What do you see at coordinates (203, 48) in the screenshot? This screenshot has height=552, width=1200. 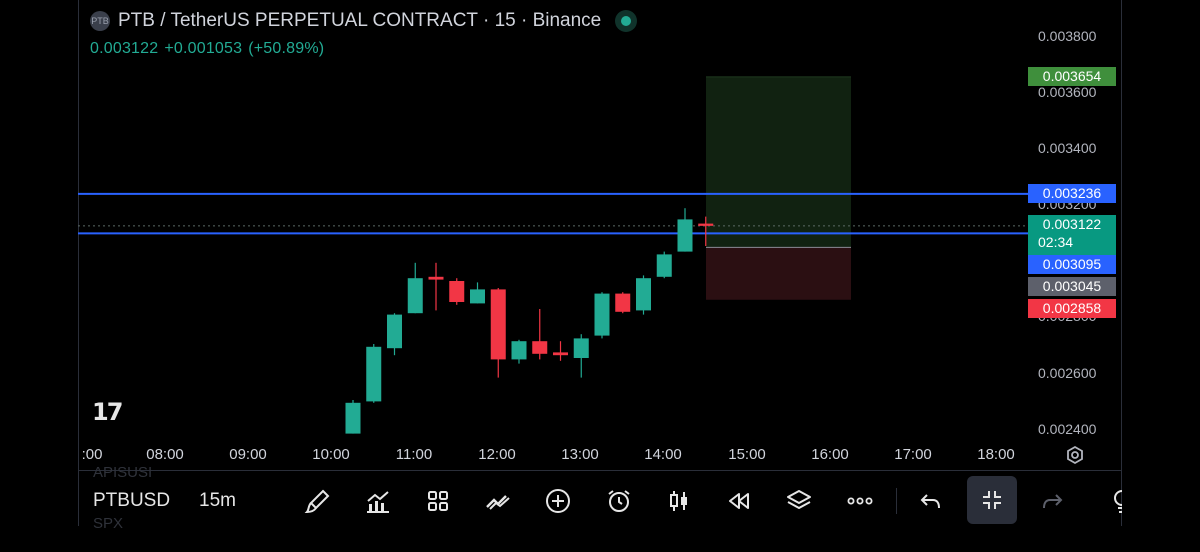 I see `price-change: +0.001053` at bounding box center [203, 48].